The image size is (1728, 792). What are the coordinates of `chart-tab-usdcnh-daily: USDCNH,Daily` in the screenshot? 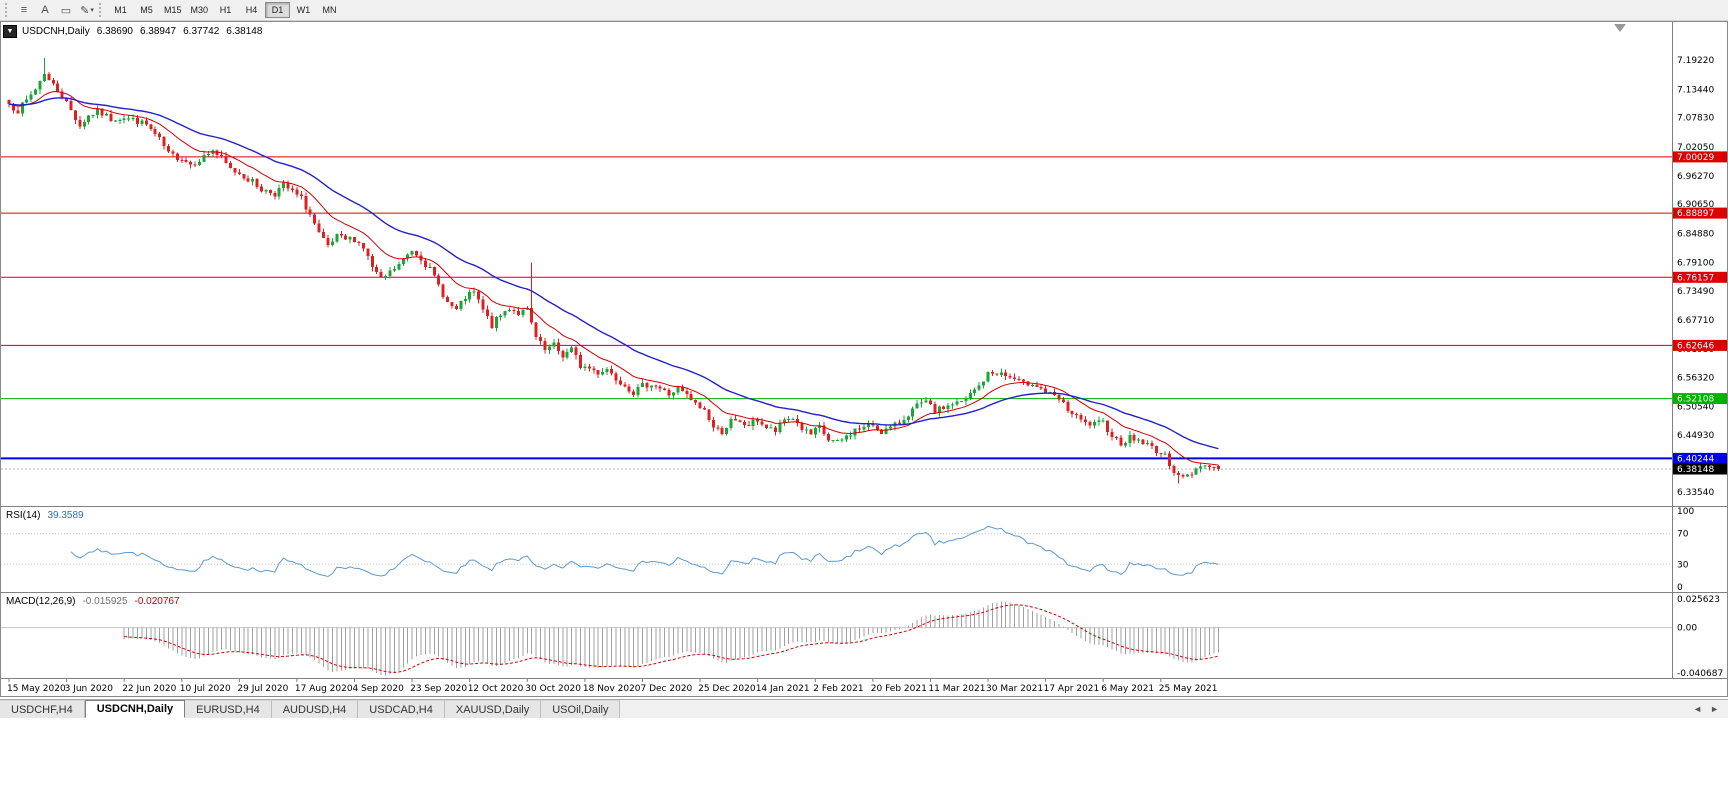 It's located at (135, 709).